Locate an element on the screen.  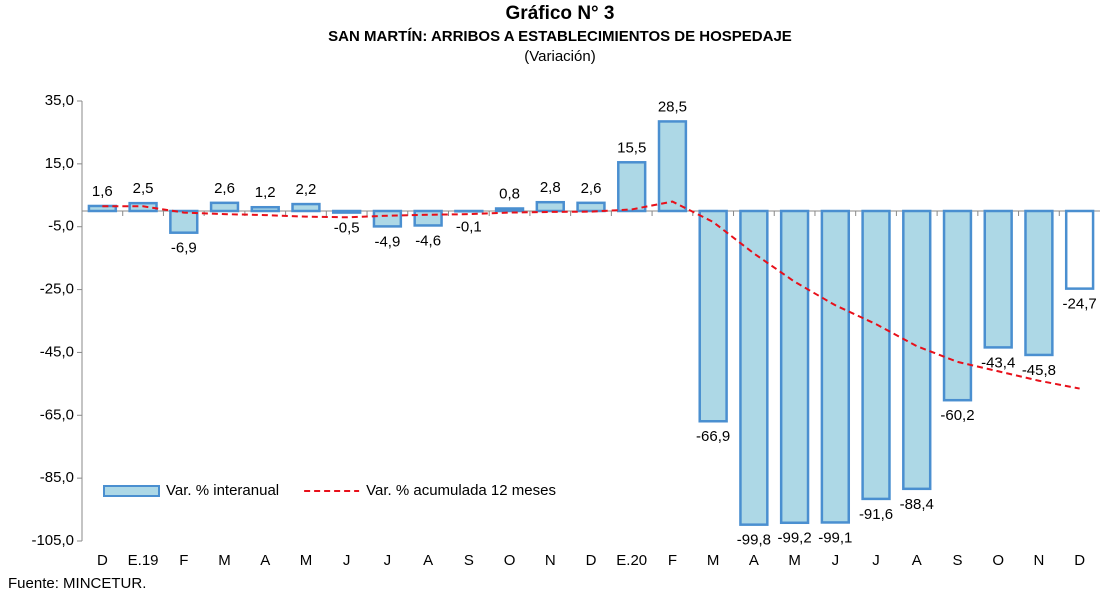
y-tick-label: -65,0 is located at coordinates (57, 414).